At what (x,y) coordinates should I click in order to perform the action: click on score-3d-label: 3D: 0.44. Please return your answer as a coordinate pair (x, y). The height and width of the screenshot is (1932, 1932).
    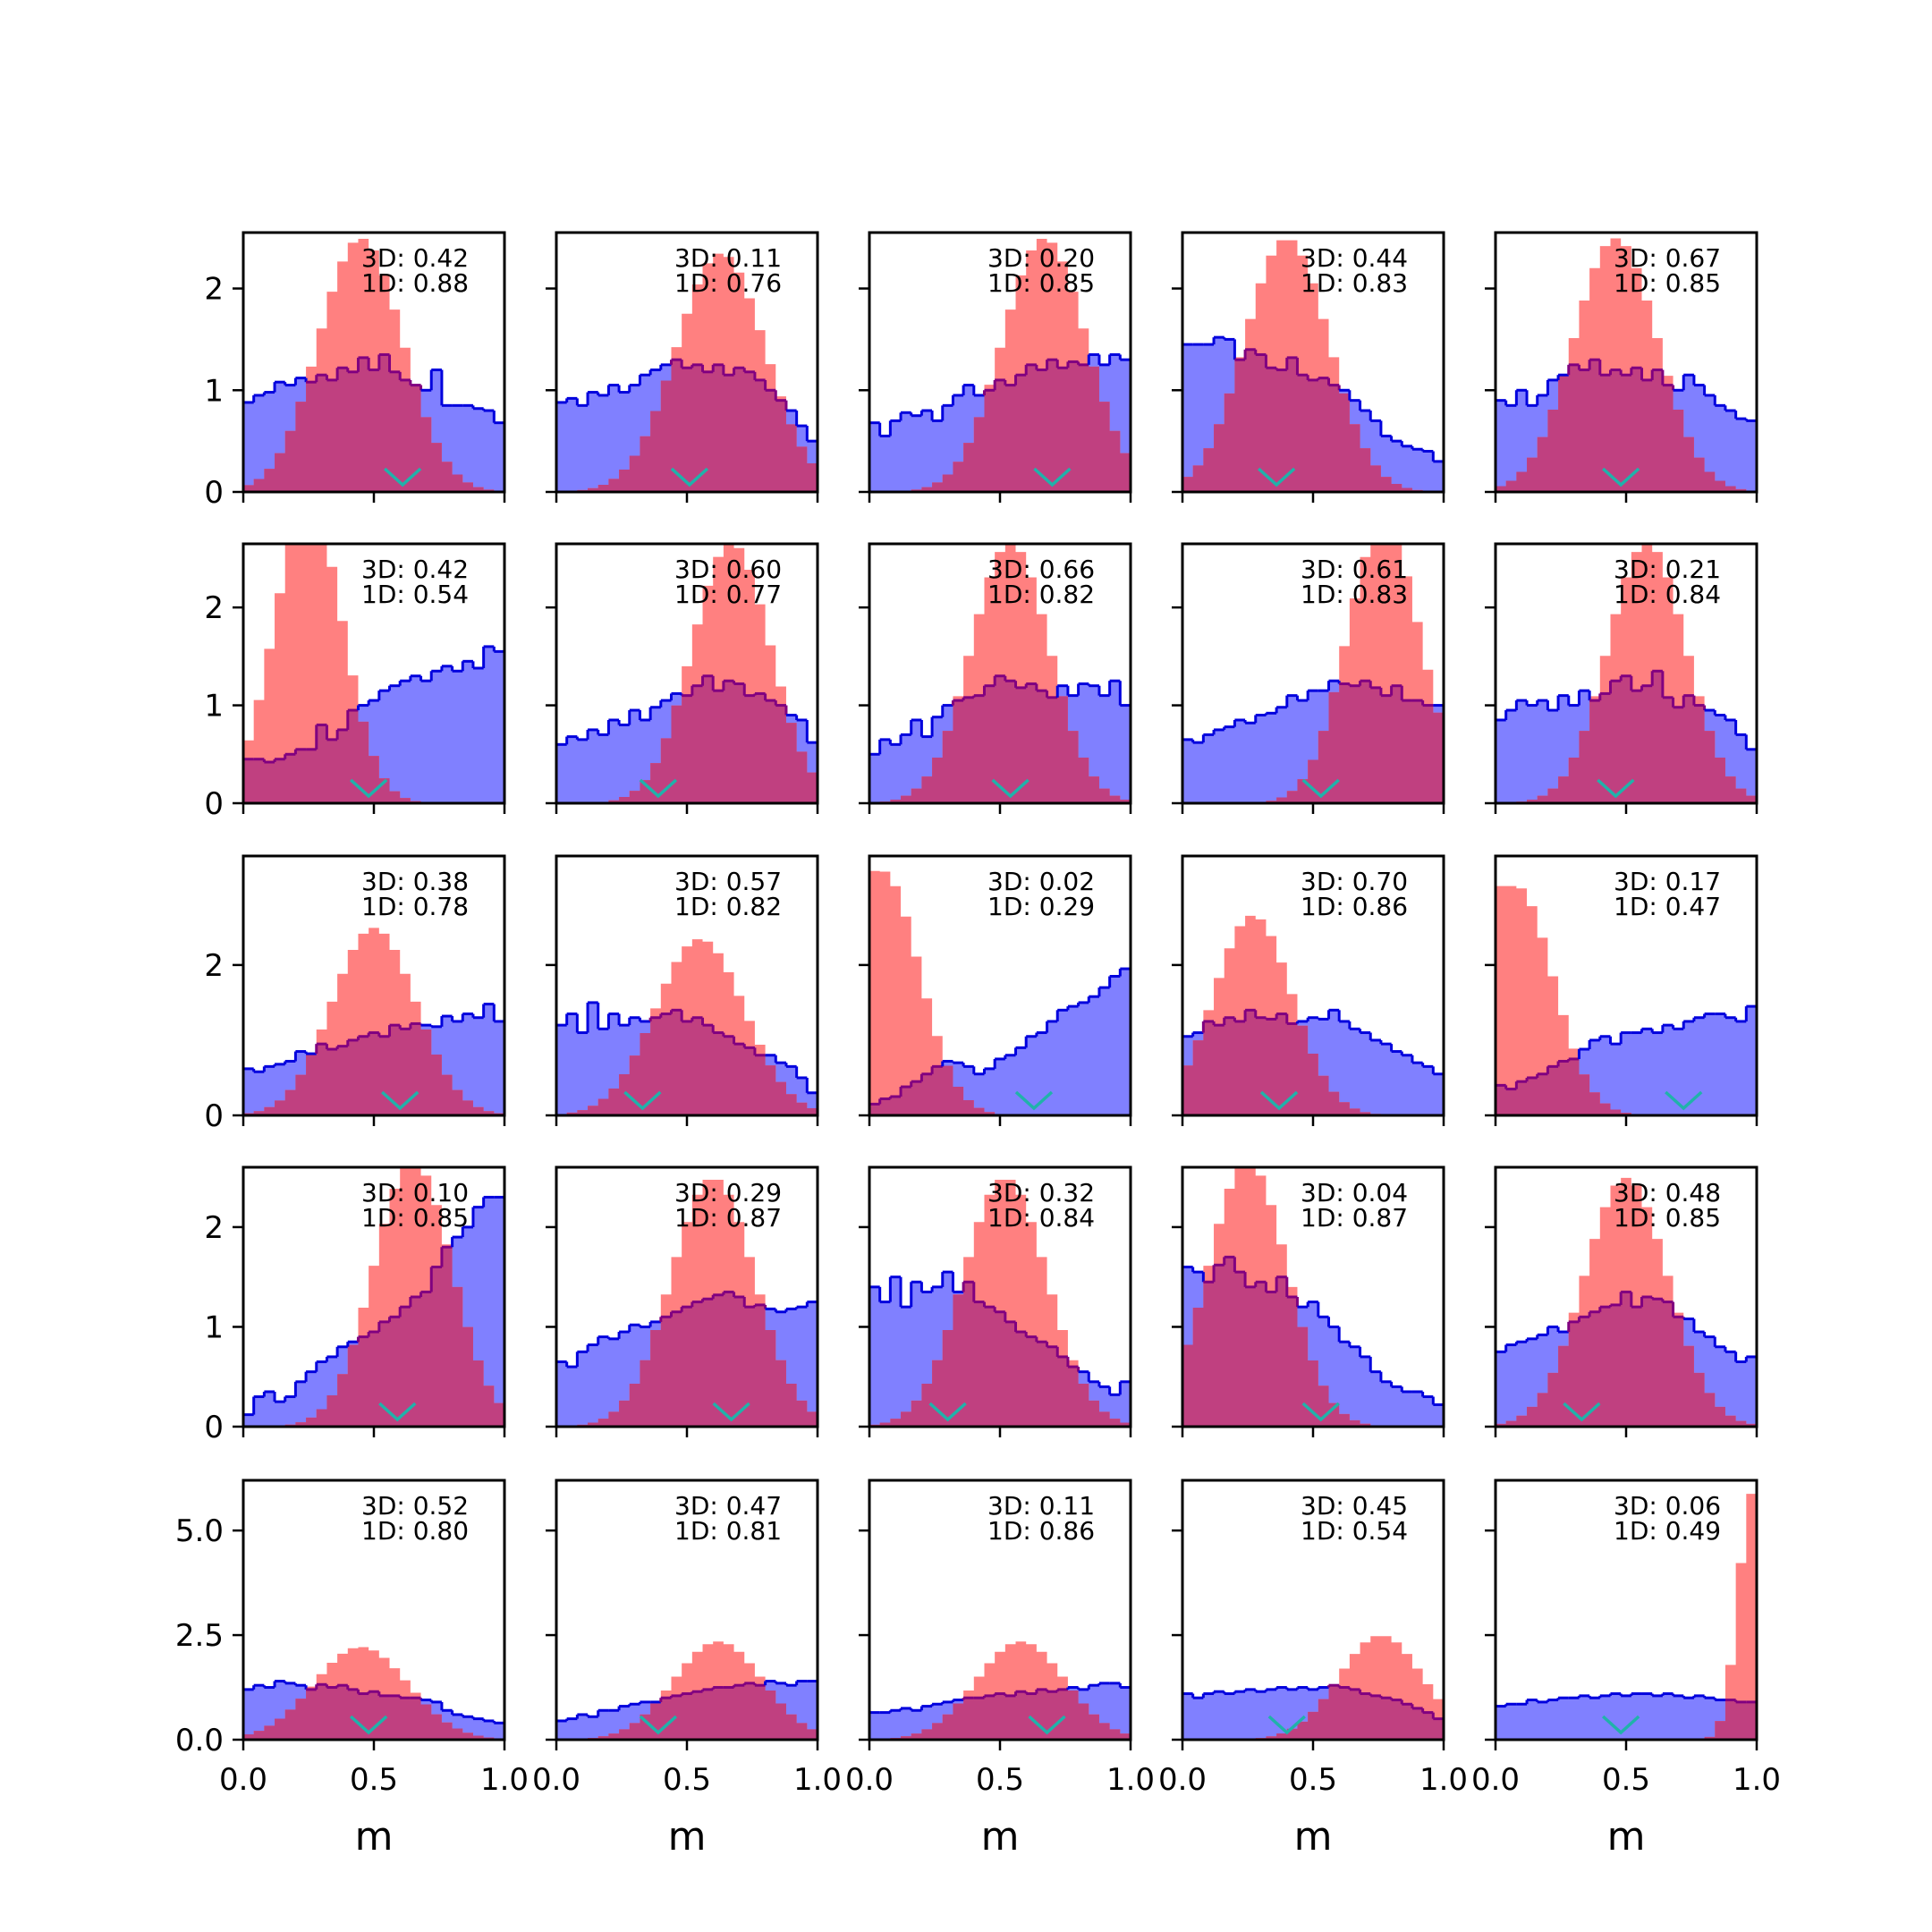
    Looking at the image, I should click on (1354, 258).